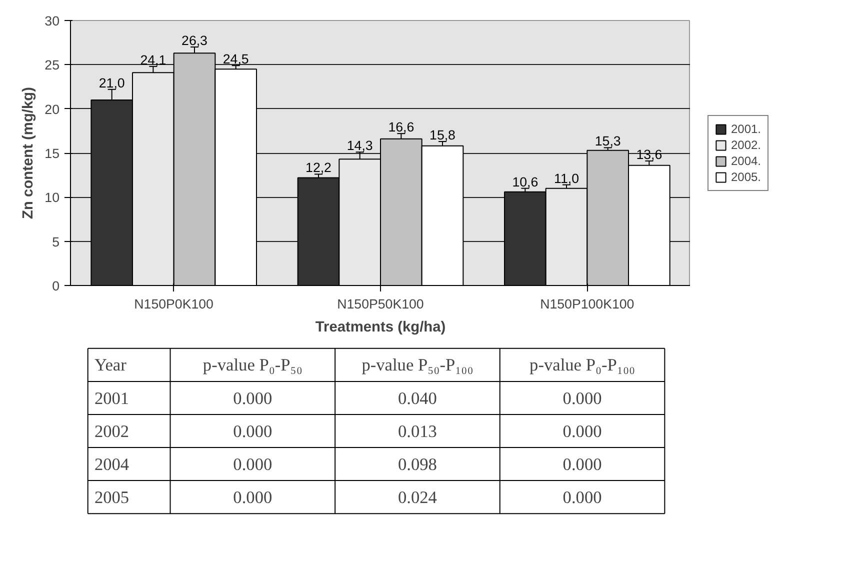  What do you see at coordinates (417, 398) in the screenshot?
I see `text: 0.040` at bounding box center [417, 398].